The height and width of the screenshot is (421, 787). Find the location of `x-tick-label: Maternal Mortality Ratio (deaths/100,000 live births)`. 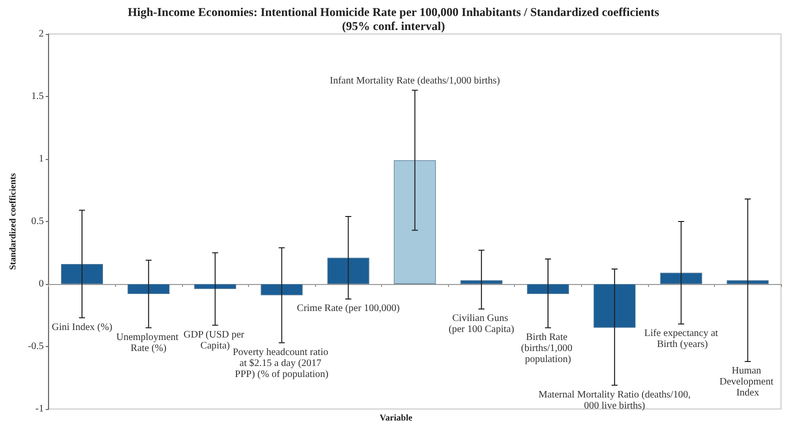

x-tick-label: Maternal Mortality Ratio (deaths/100,000 live births) is located at coordinates (614, 400).